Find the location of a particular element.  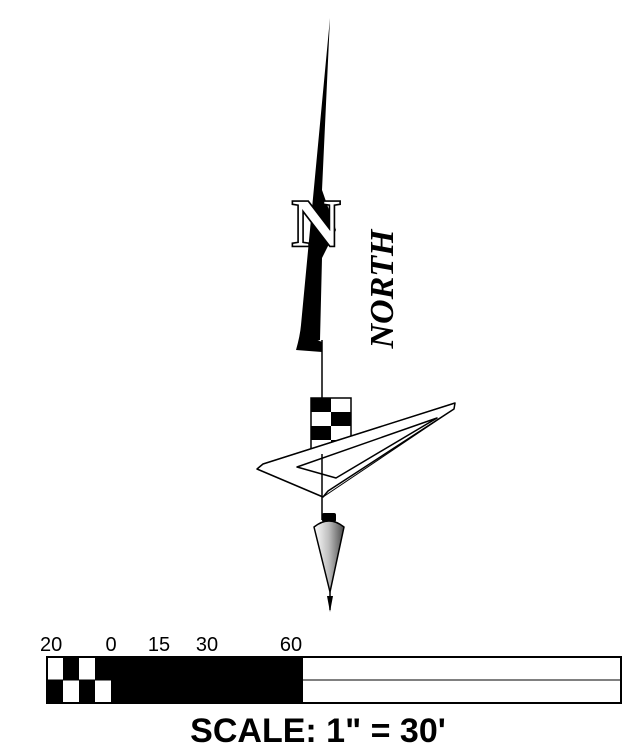

scale-tick-label: 15 is located at coordinates (159, 645).